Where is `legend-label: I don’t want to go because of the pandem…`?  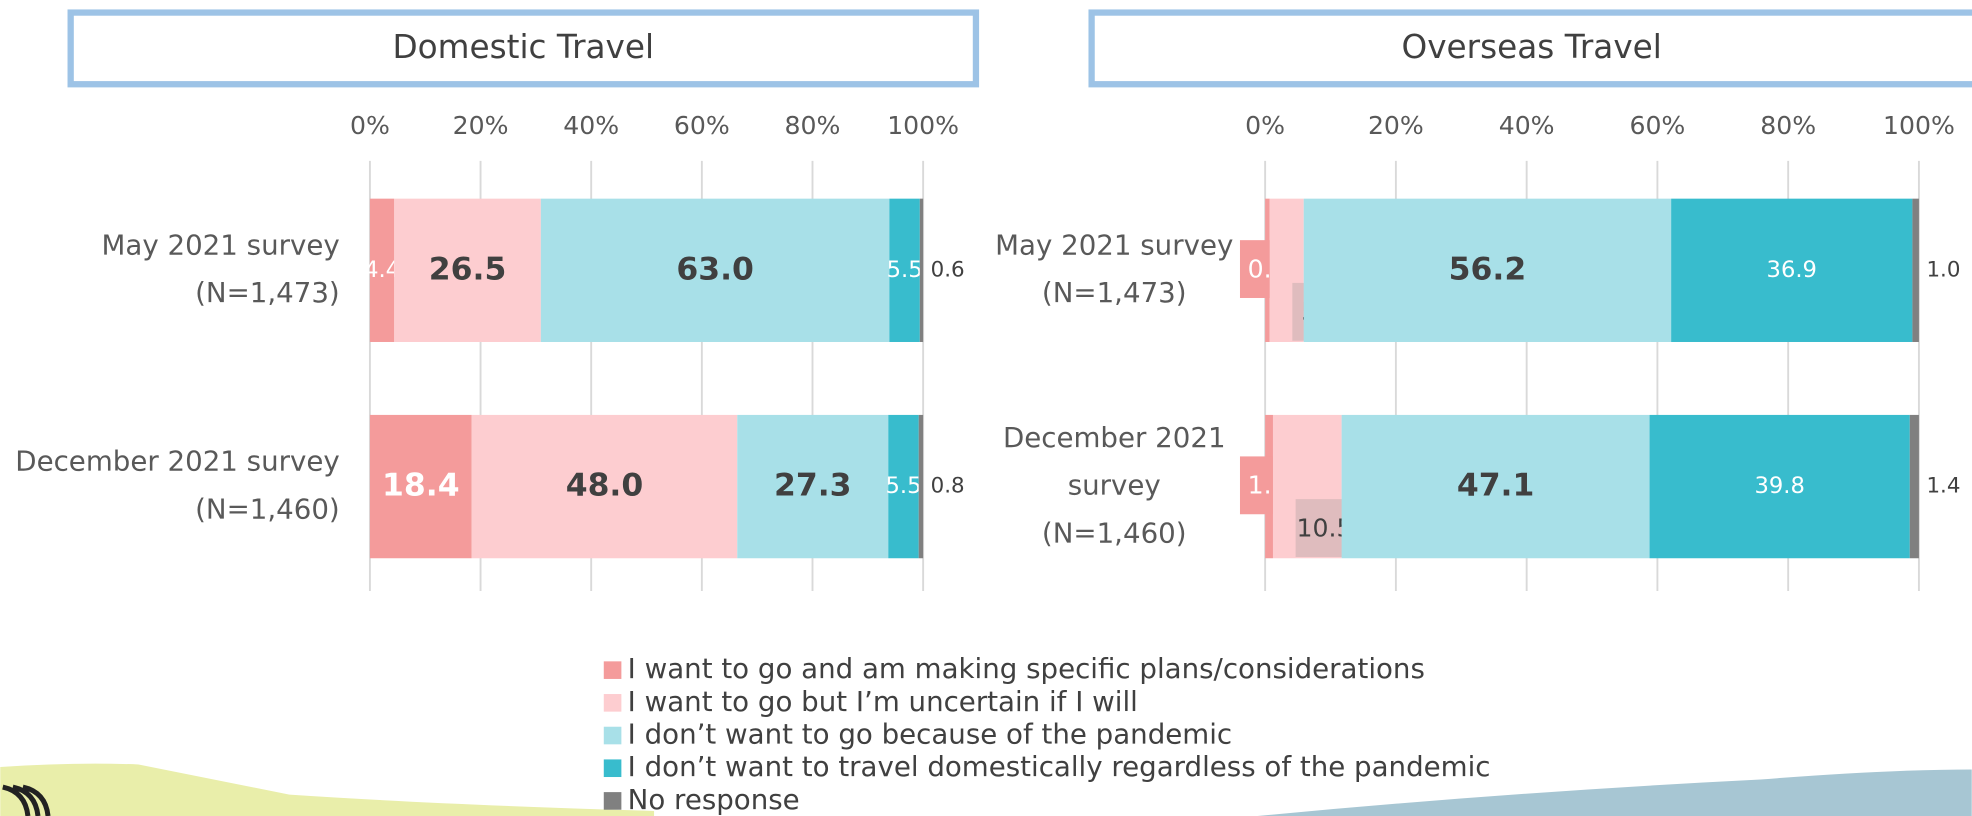
legend-label: I don’t want to go because of the pandem… is located at coordinates (930, 734).